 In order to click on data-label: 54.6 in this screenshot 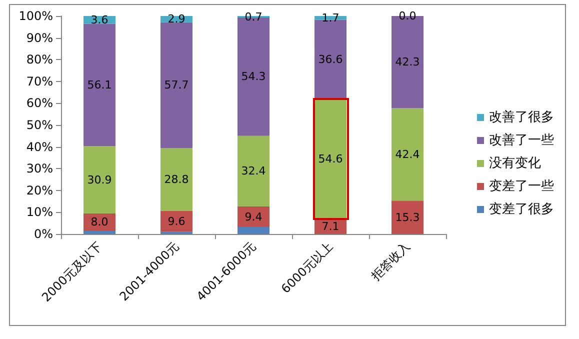, I will do `click(330, 159)`.